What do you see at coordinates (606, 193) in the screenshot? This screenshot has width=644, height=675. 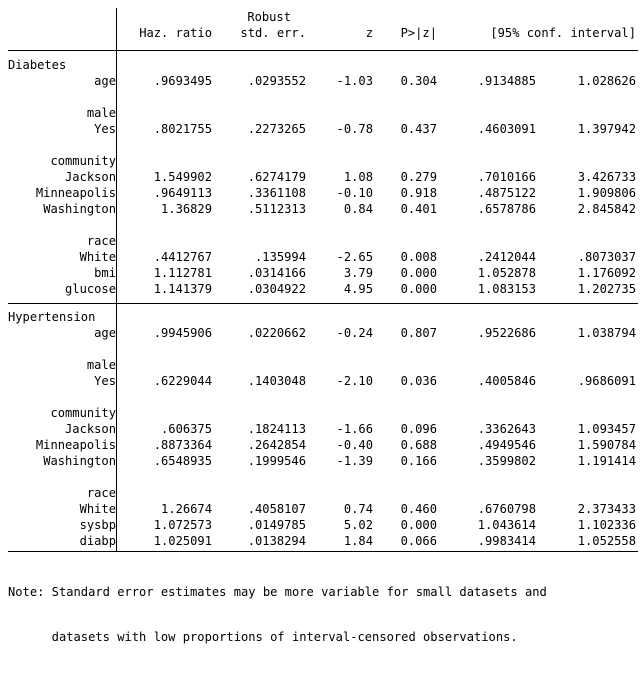 I see `ci-upper: 1.909806` at bounding box center [606, 193].